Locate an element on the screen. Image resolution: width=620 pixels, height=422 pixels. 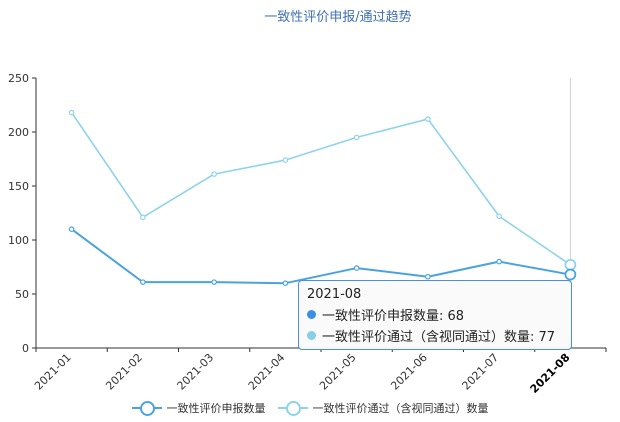
tooltip-row-applications: 一致性评价申报数量: 68 is located at coordinates (435, 314).